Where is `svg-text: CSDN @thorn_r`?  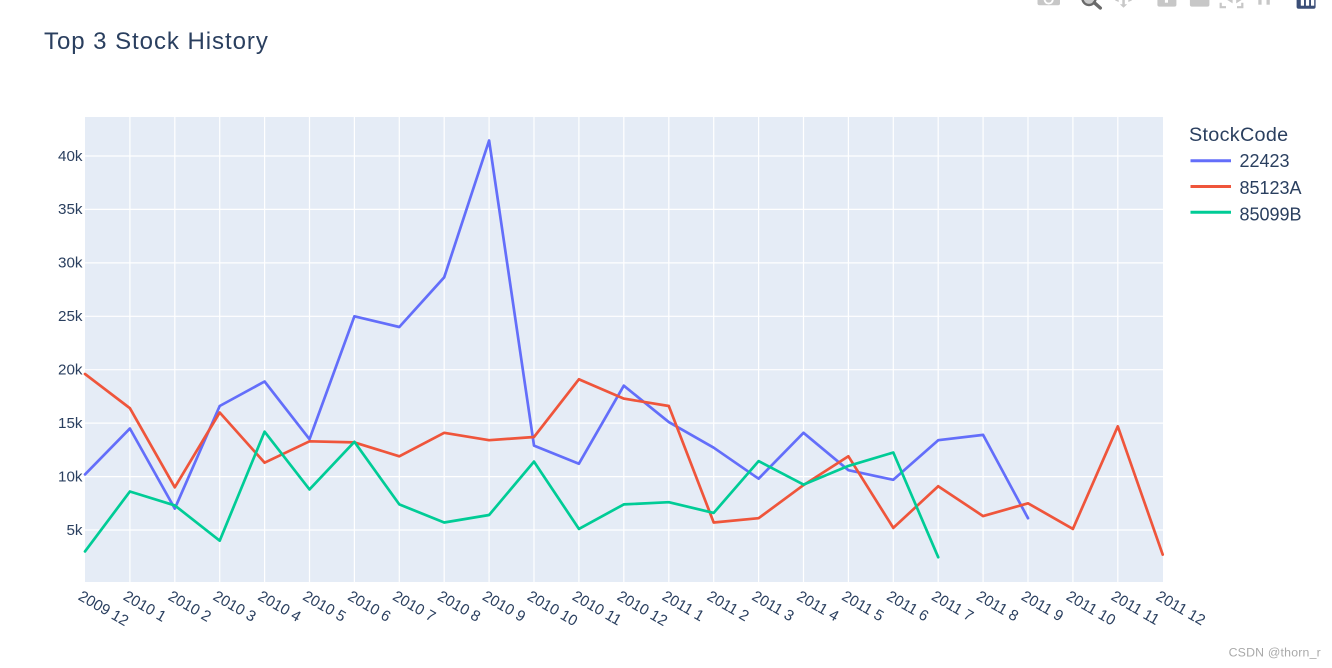
svg-text: CSDN @thorn_r is located at coordinates (1275, 653).